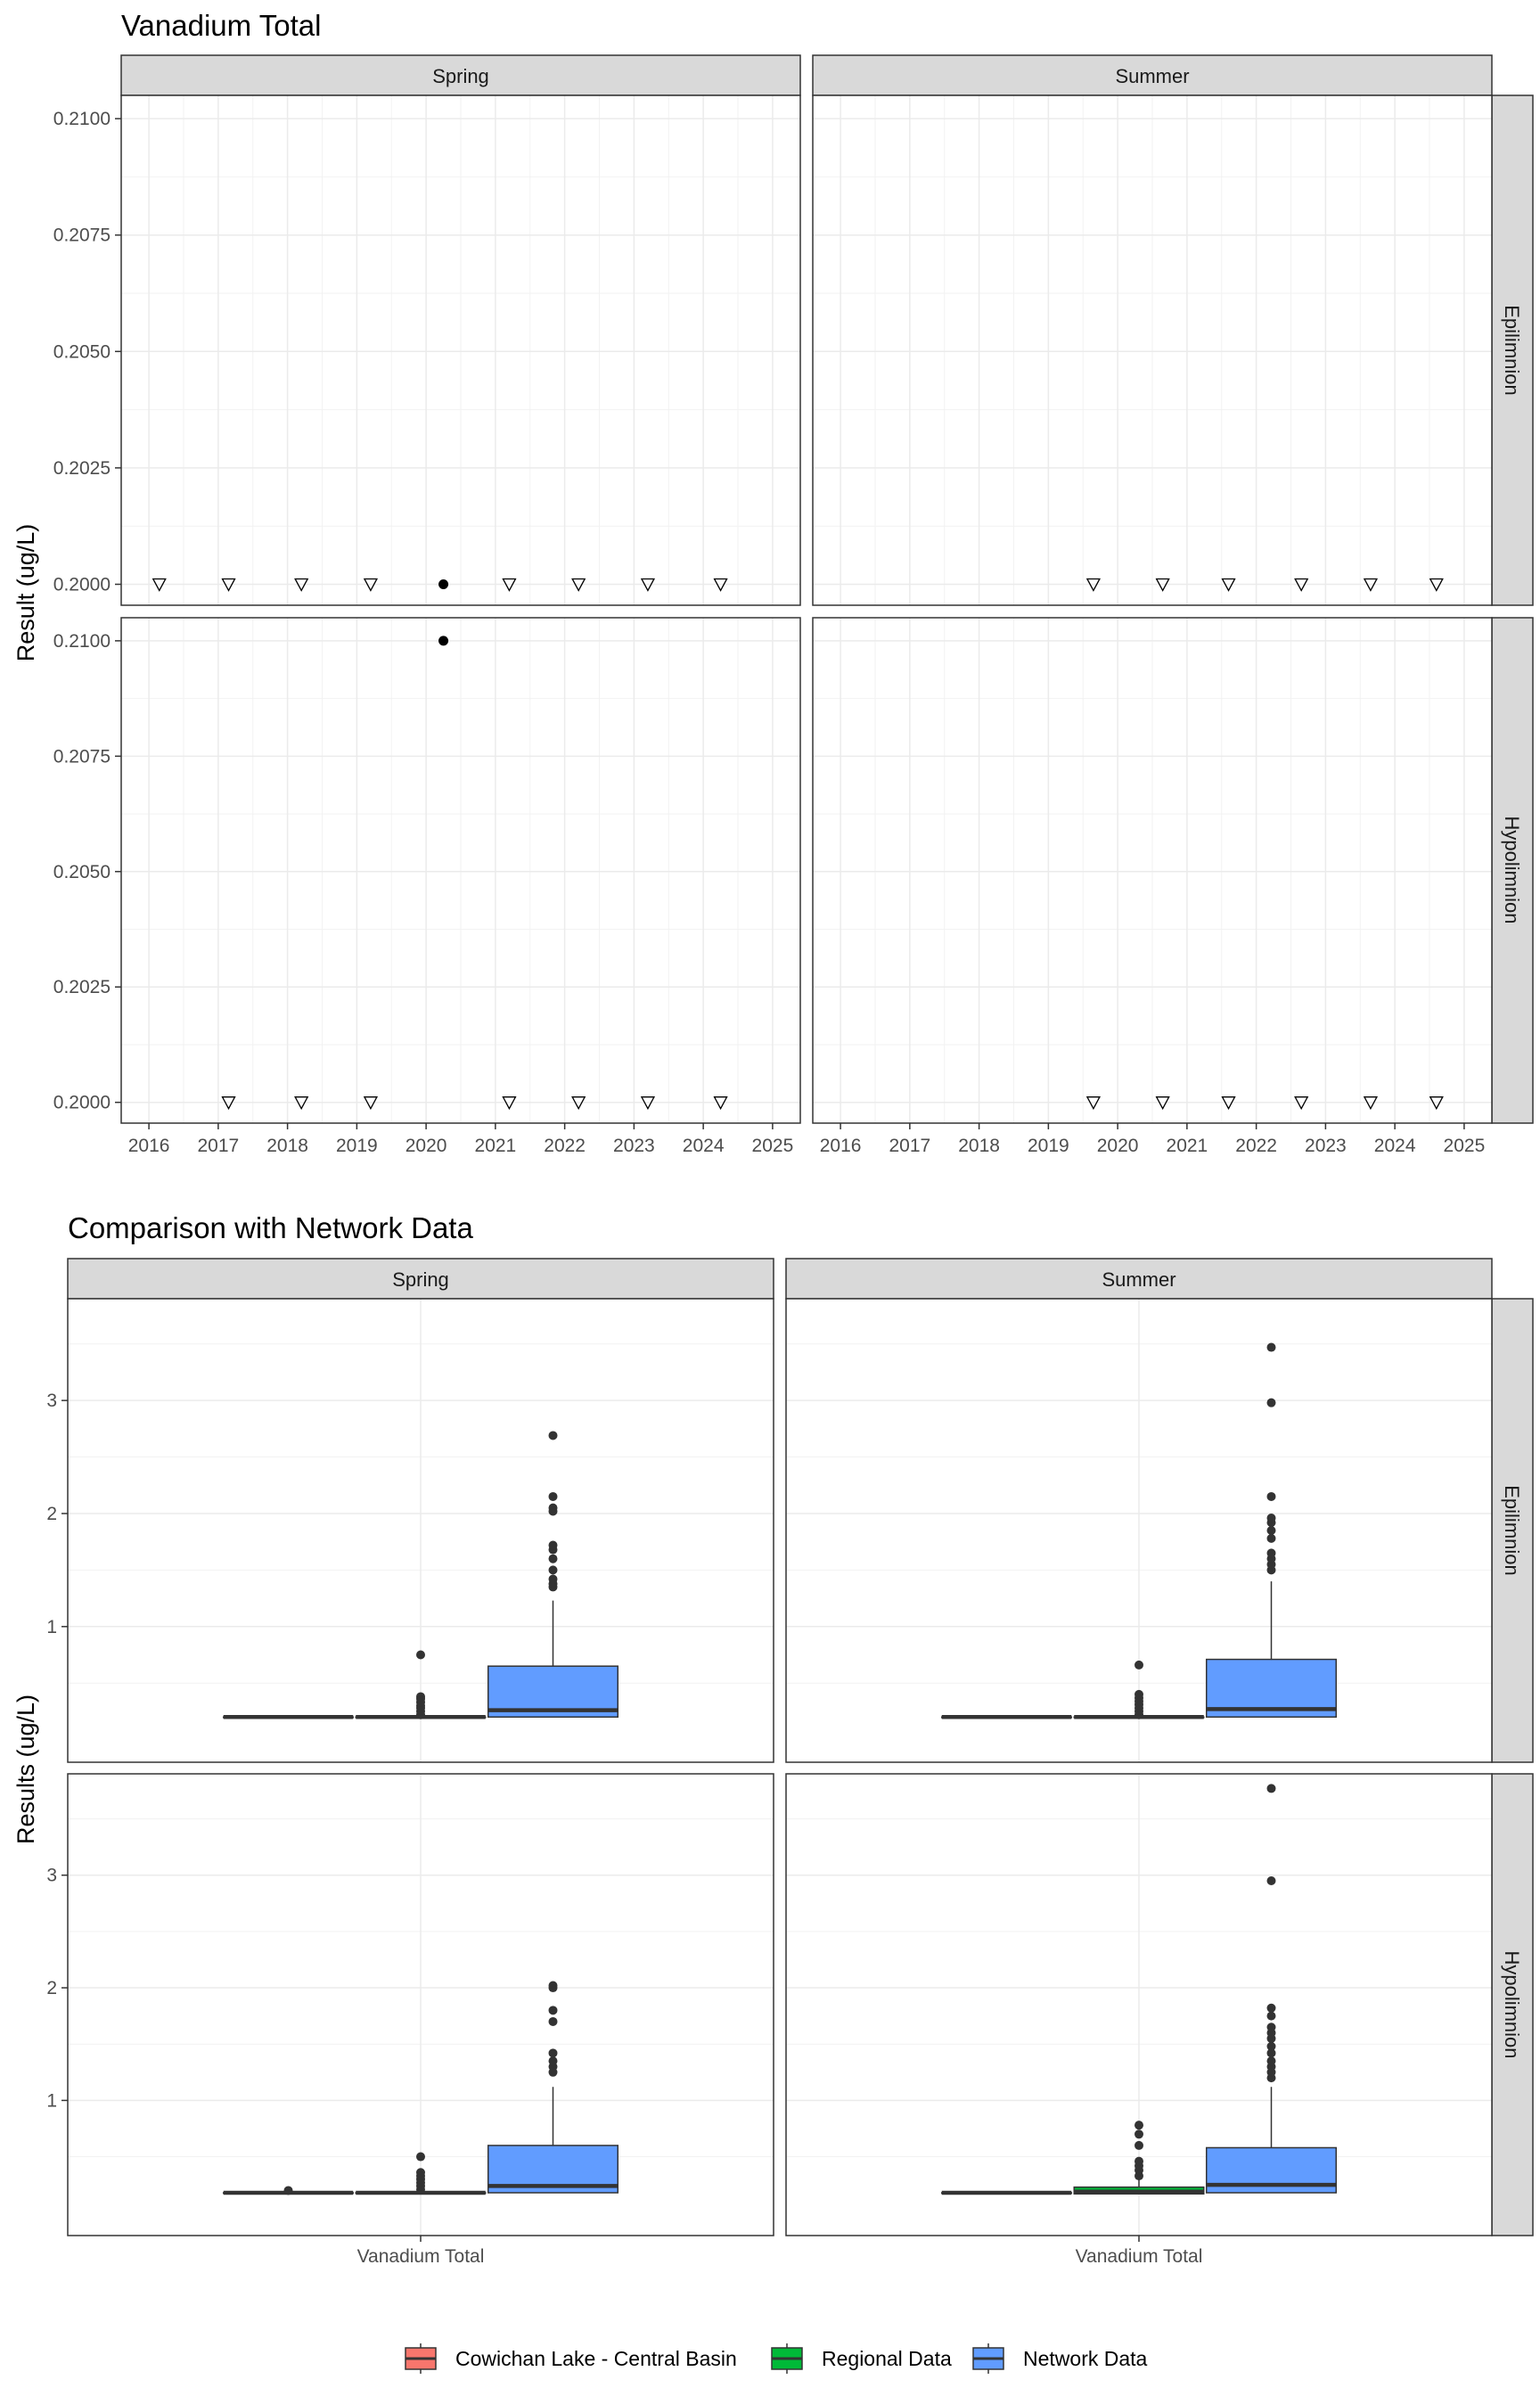 The image size is (1540, 2396). What do you see at coordinates (420, 2005) in the screenshot?
I see `chart-2-panel-spring-hypolimnion` at bounding box center [420, 2005].